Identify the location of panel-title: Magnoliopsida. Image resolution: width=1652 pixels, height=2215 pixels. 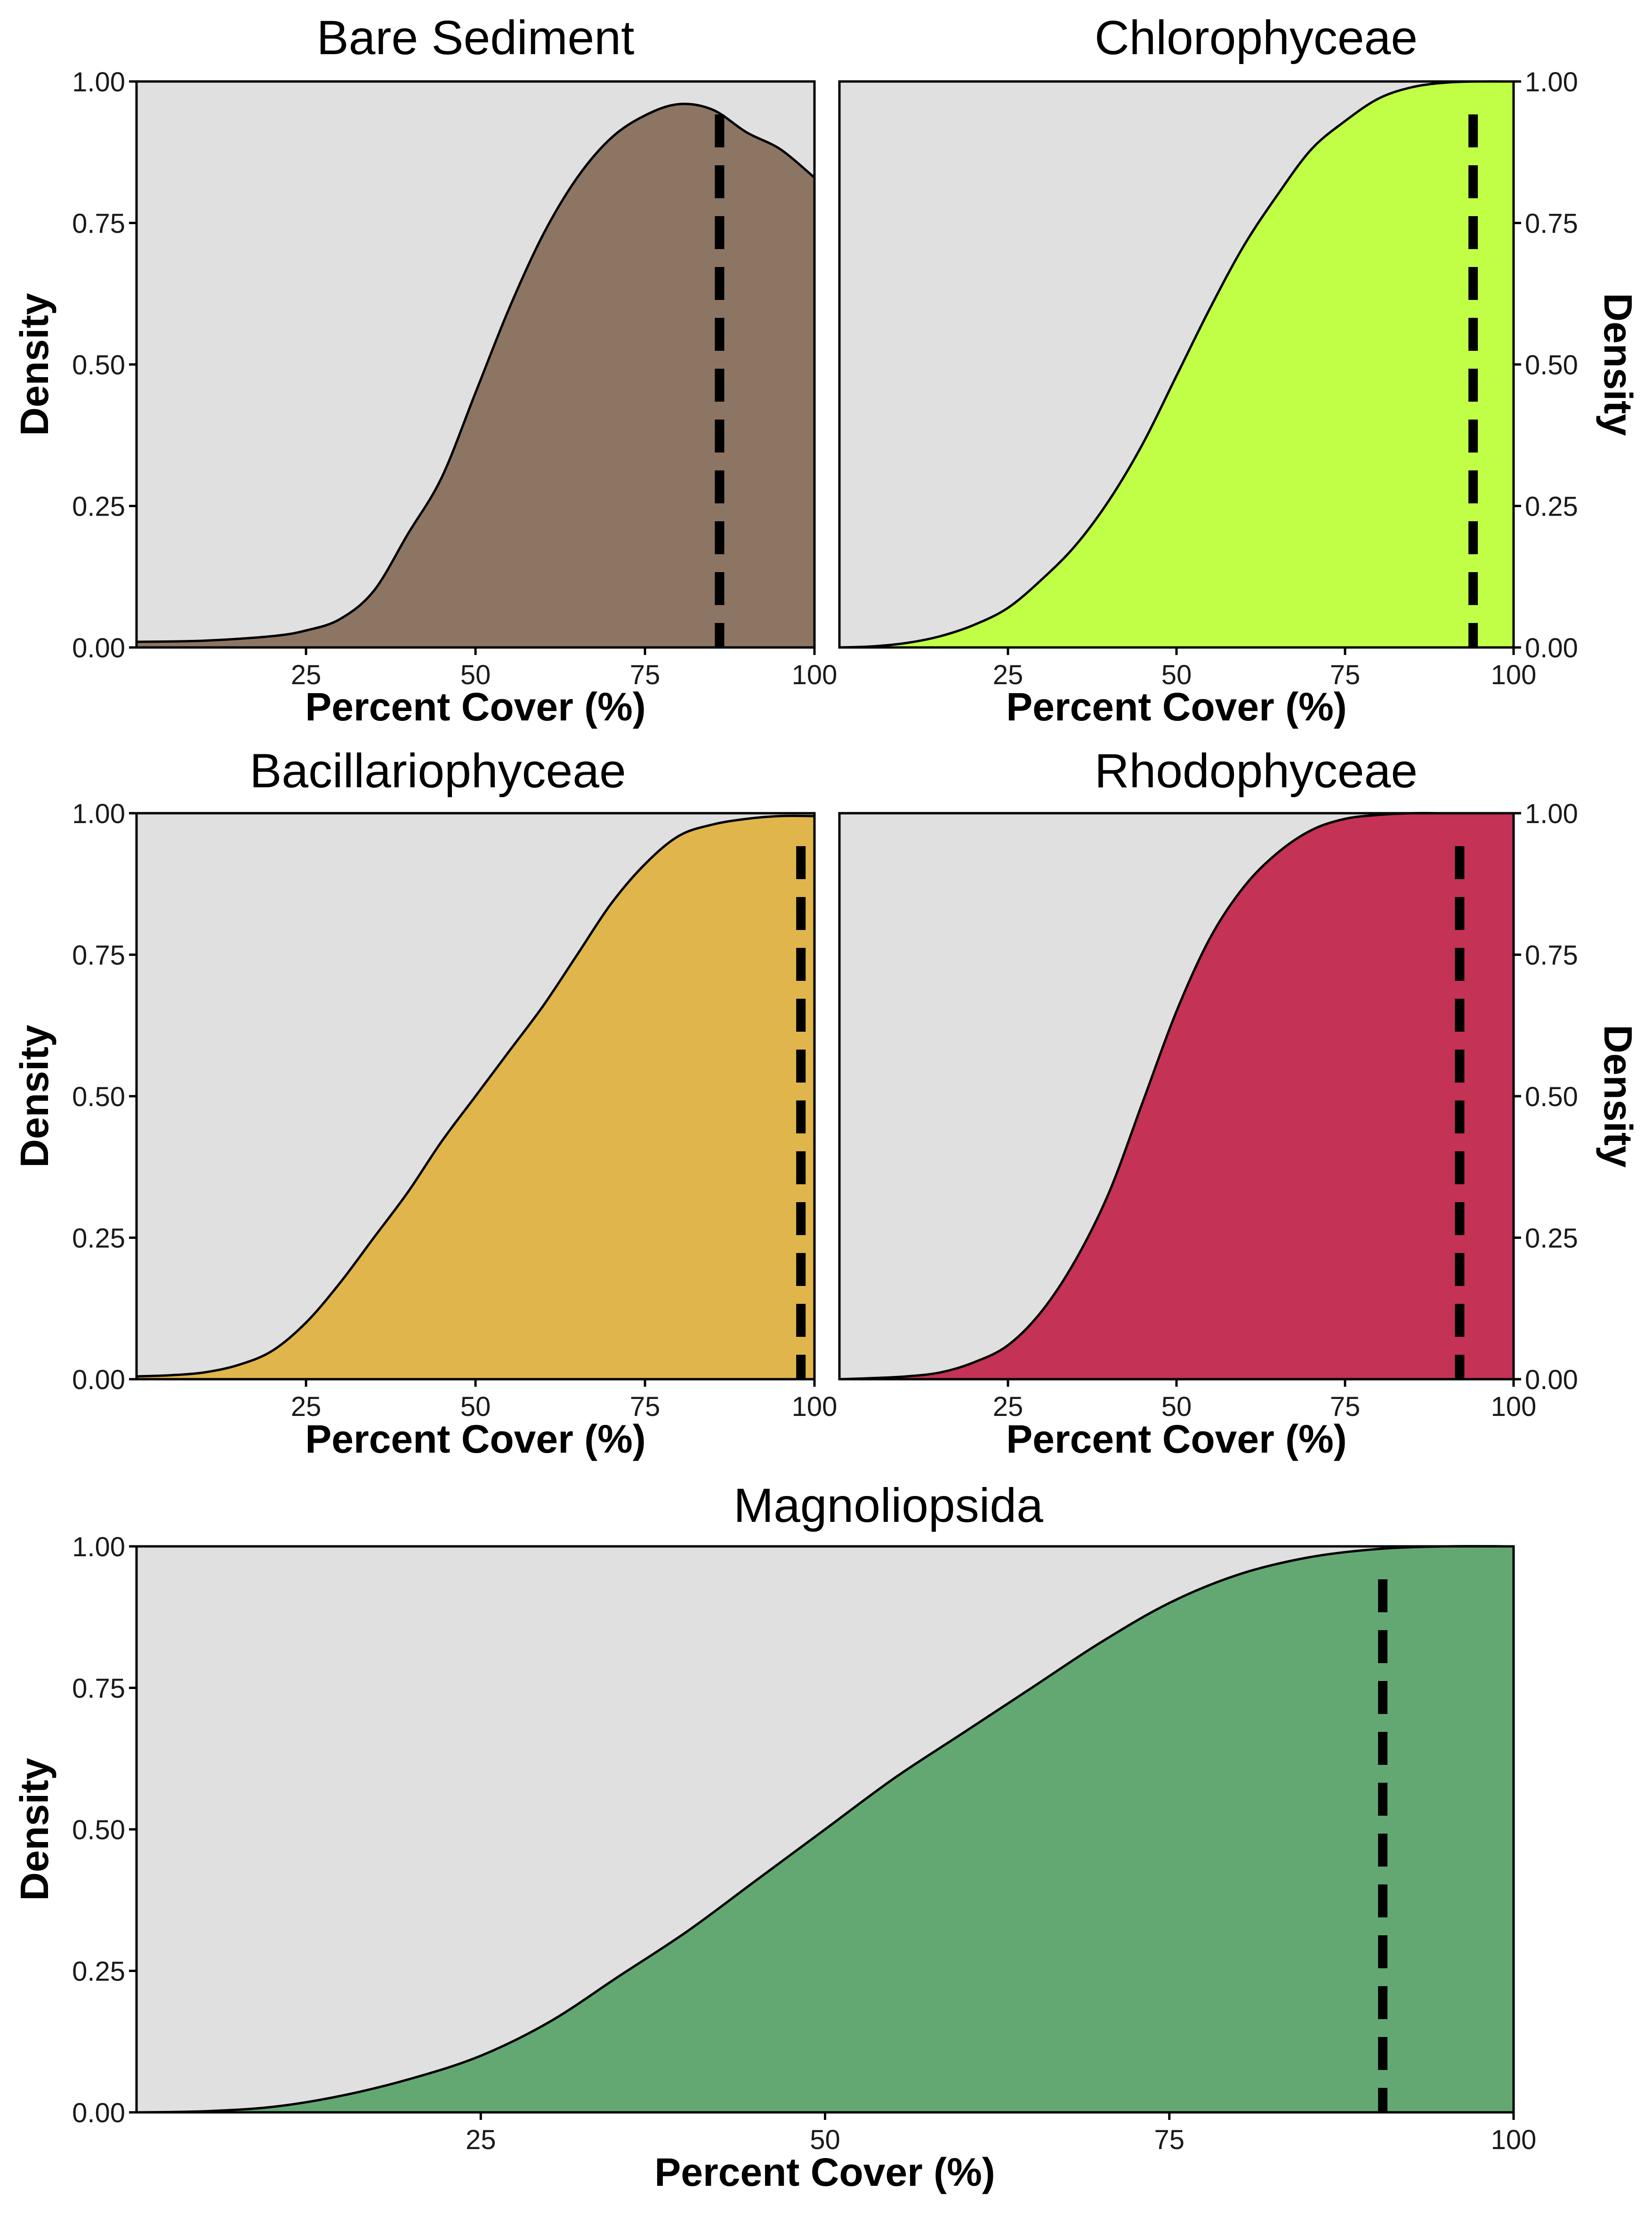
(888, 1505).